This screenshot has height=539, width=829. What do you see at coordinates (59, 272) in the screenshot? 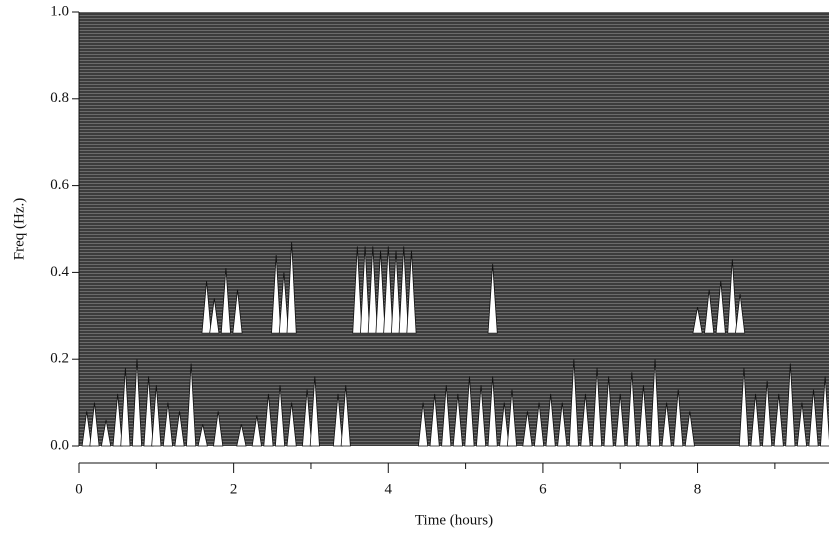
I see `y-tick-label: 0.4` at bounding box center [59, 272].